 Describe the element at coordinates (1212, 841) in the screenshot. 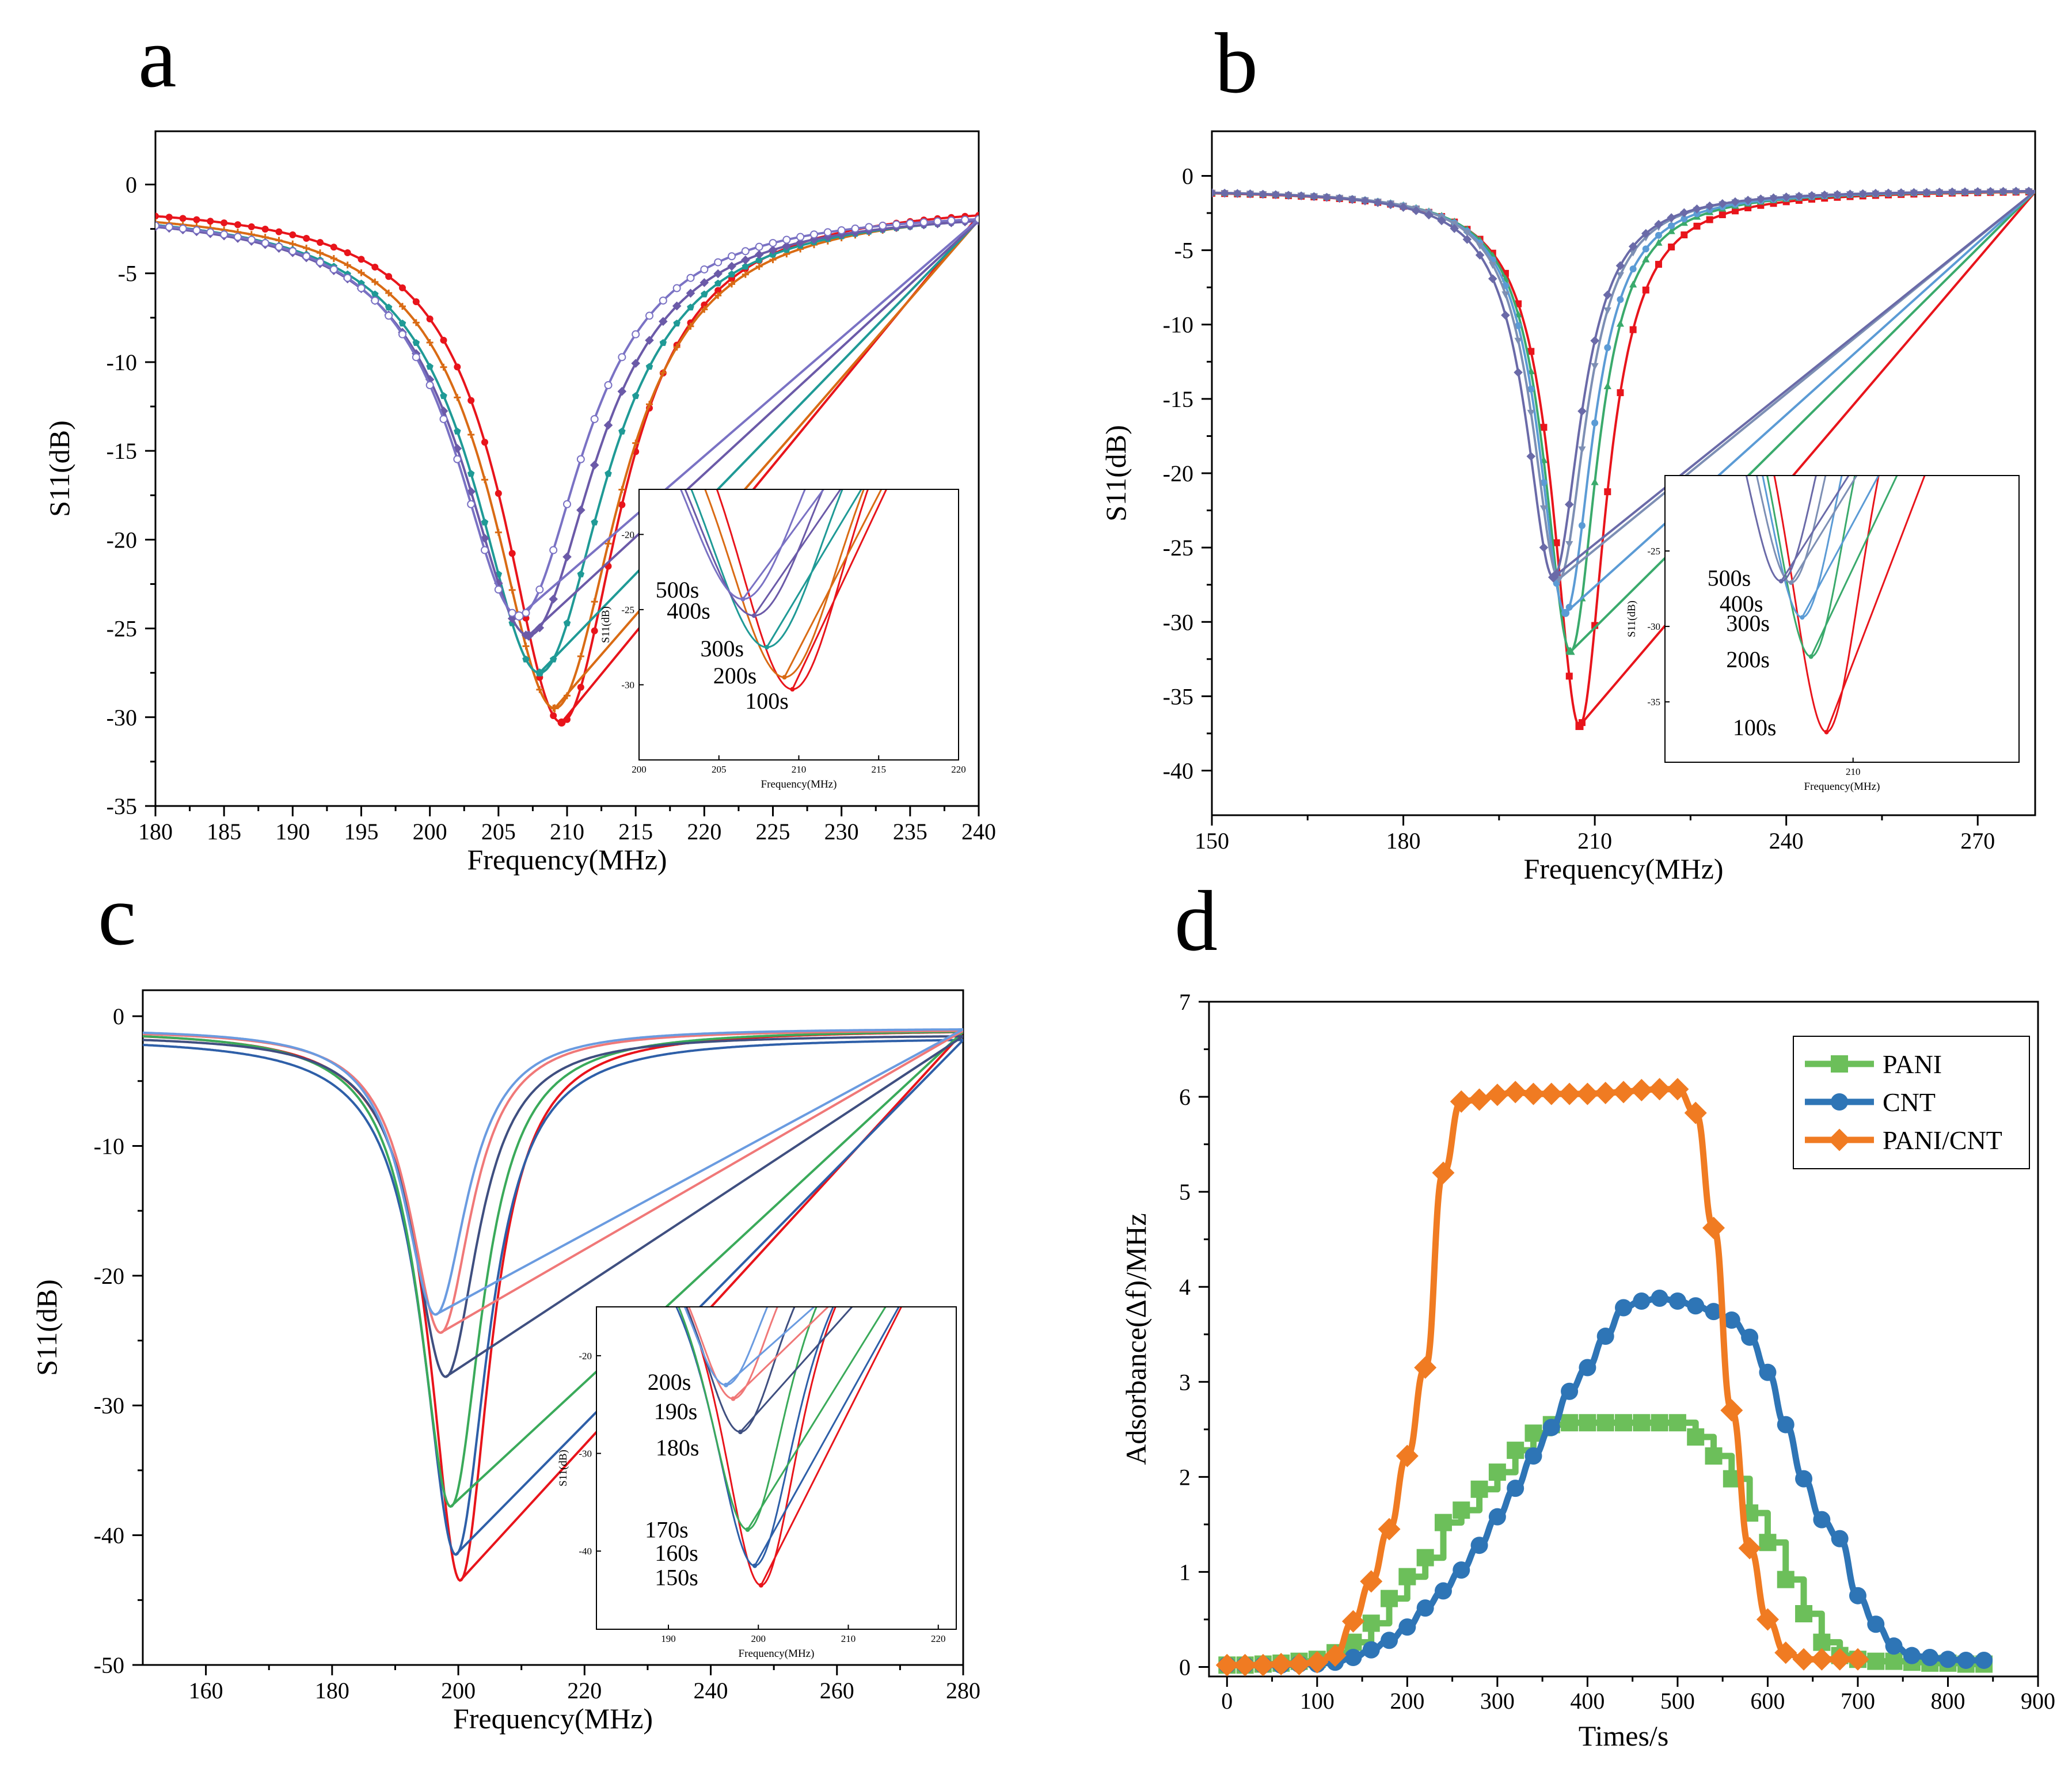

I see `x-tick-label: 150` at that location.